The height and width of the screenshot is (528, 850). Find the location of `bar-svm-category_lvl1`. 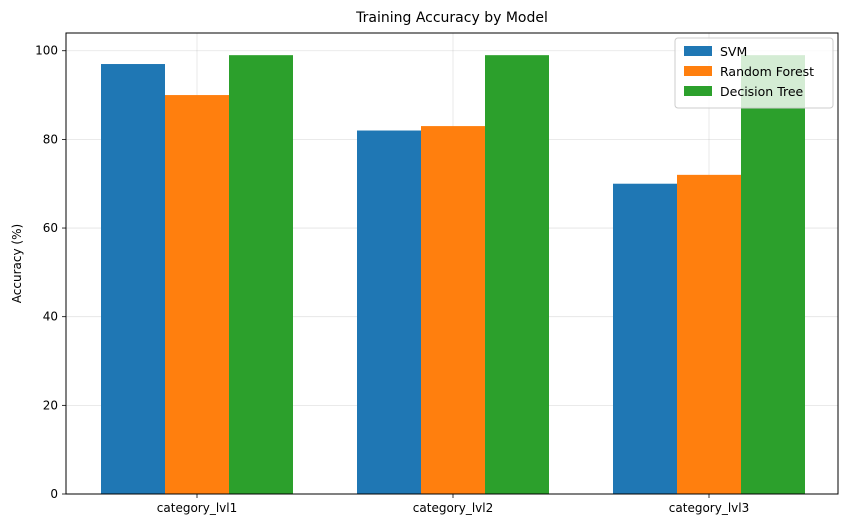

bar-svm-category_lvl1 is located at coordinates (133, 279).